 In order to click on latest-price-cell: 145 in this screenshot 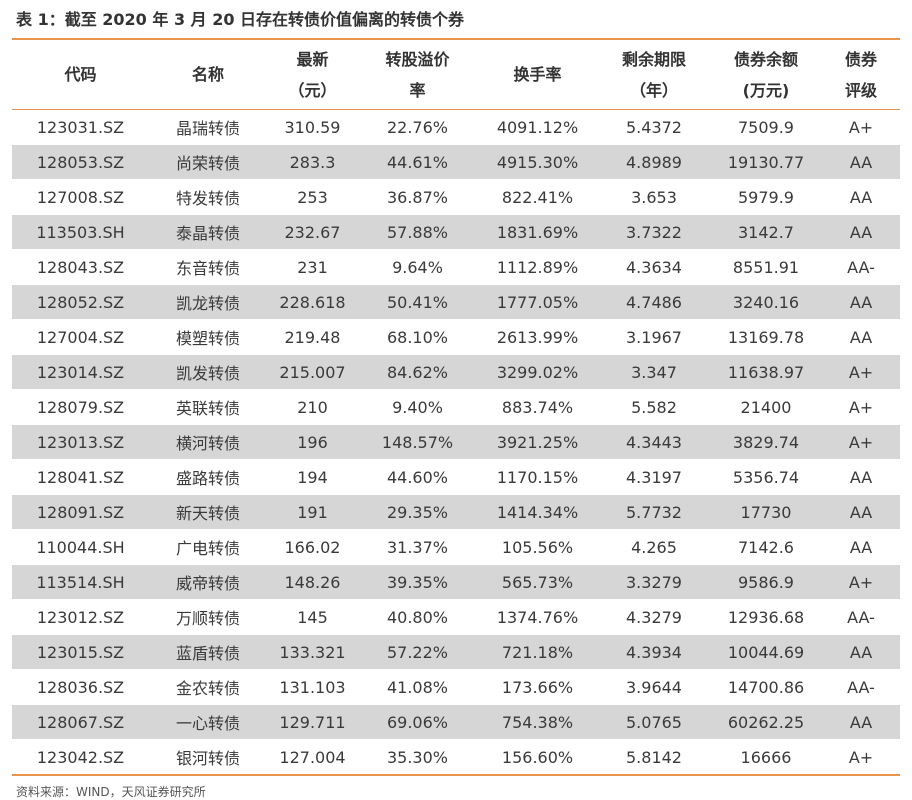, I will do `click(312, 617)`.